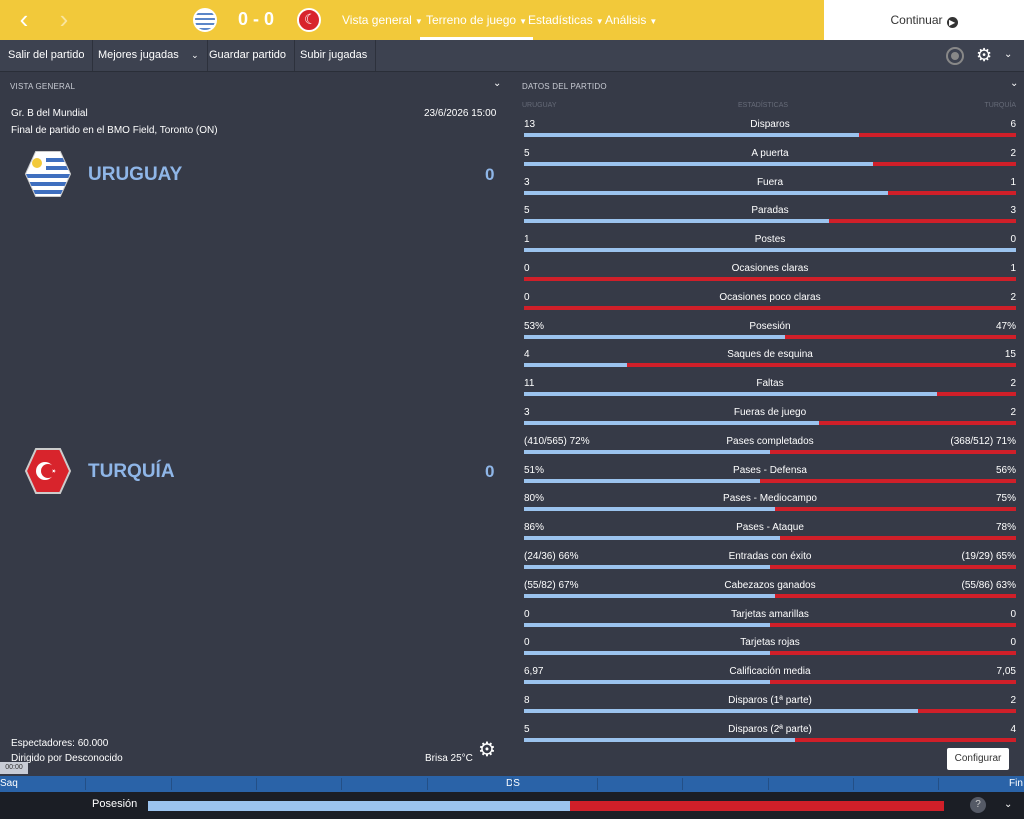 The image size is (1024, 819). What do you see at coordinates (988, 556) in the screenshot?
I see `stat-away-value: (19/29) 65%` at bounding box center [988, 556].